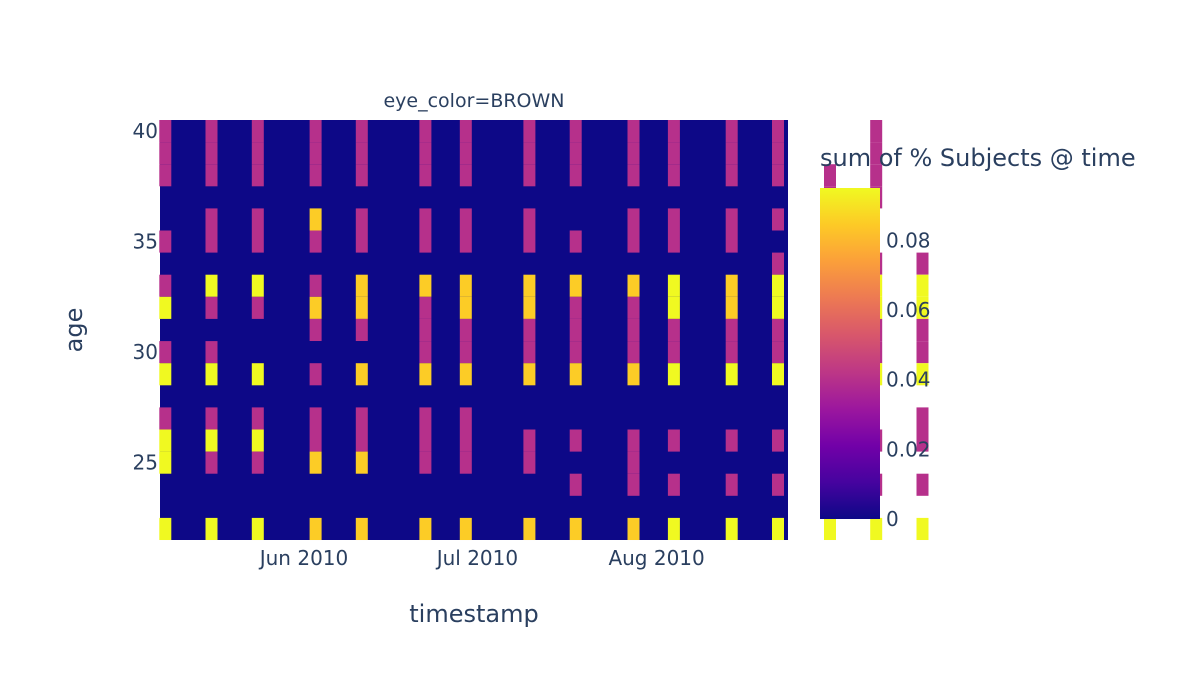 This screenshot has width=1200, height=700. I want to click on colorbar-tick-label: 0.08, so click(908, 240).